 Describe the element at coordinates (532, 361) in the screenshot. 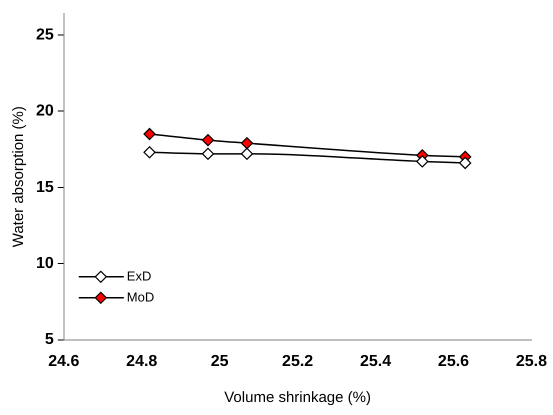

I see `x-tick-label: 25.8` at that location.